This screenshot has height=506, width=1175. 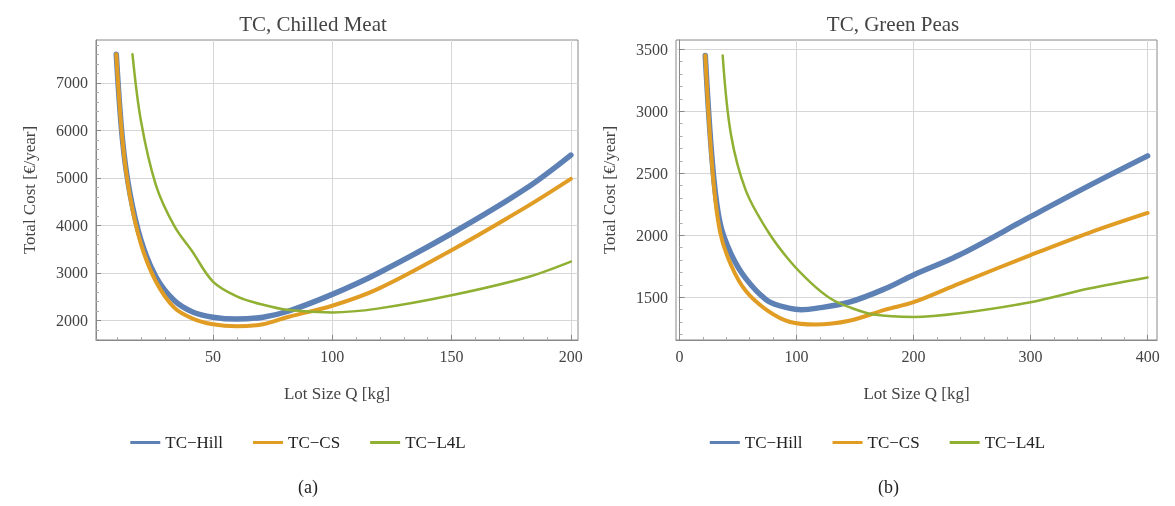 What do you see at coordinates (313, 23) in the screenshot?
I see `chart-title: TC, Chilled Meat` at bounding box center [313, 23].